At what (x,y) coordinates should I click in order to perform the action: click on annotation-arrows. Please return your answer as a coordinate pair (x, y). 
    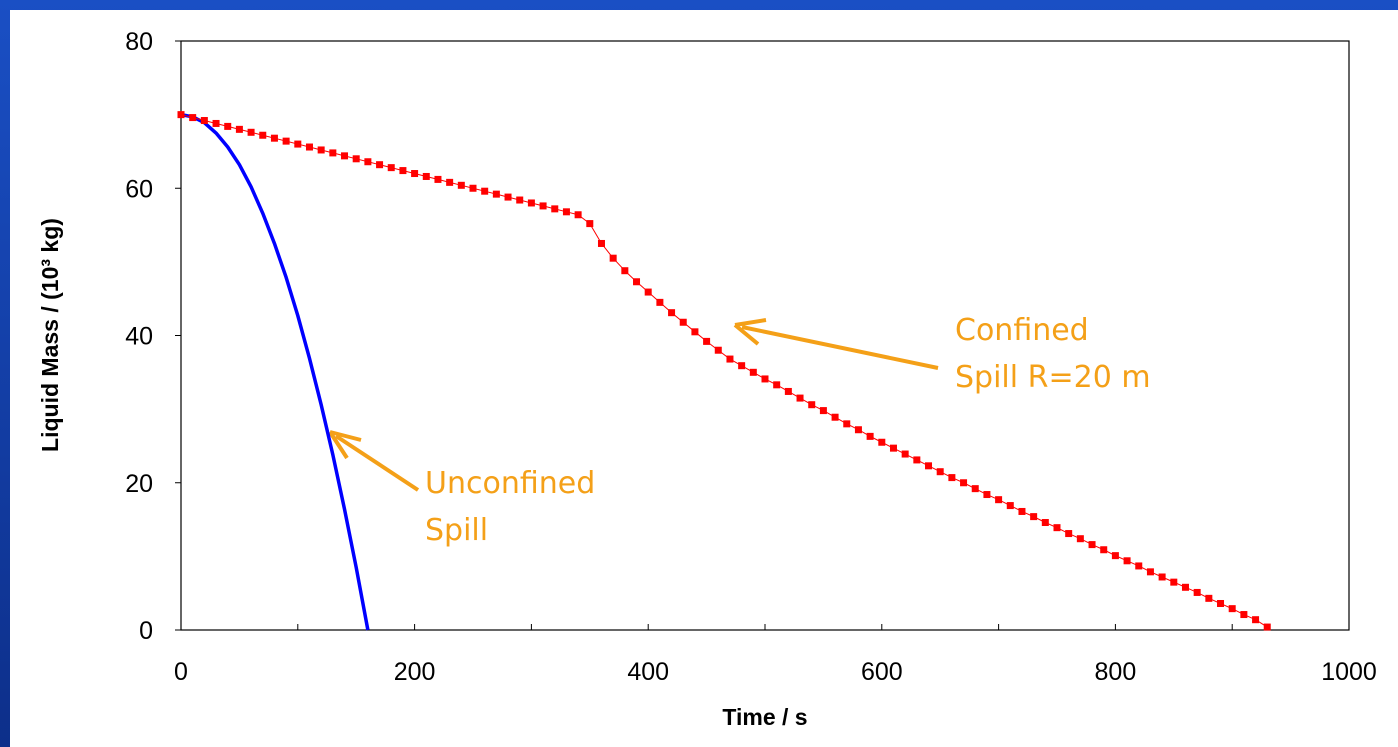
    Looking at the image, I should click on (633, 405).